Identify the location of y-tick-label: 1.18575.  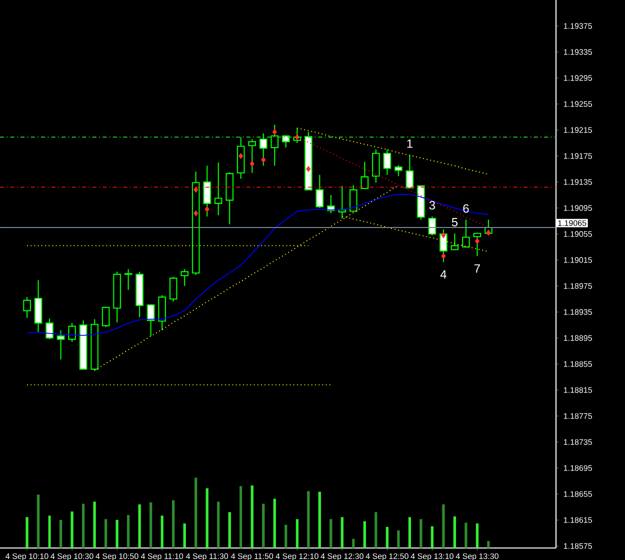
(578, 546).